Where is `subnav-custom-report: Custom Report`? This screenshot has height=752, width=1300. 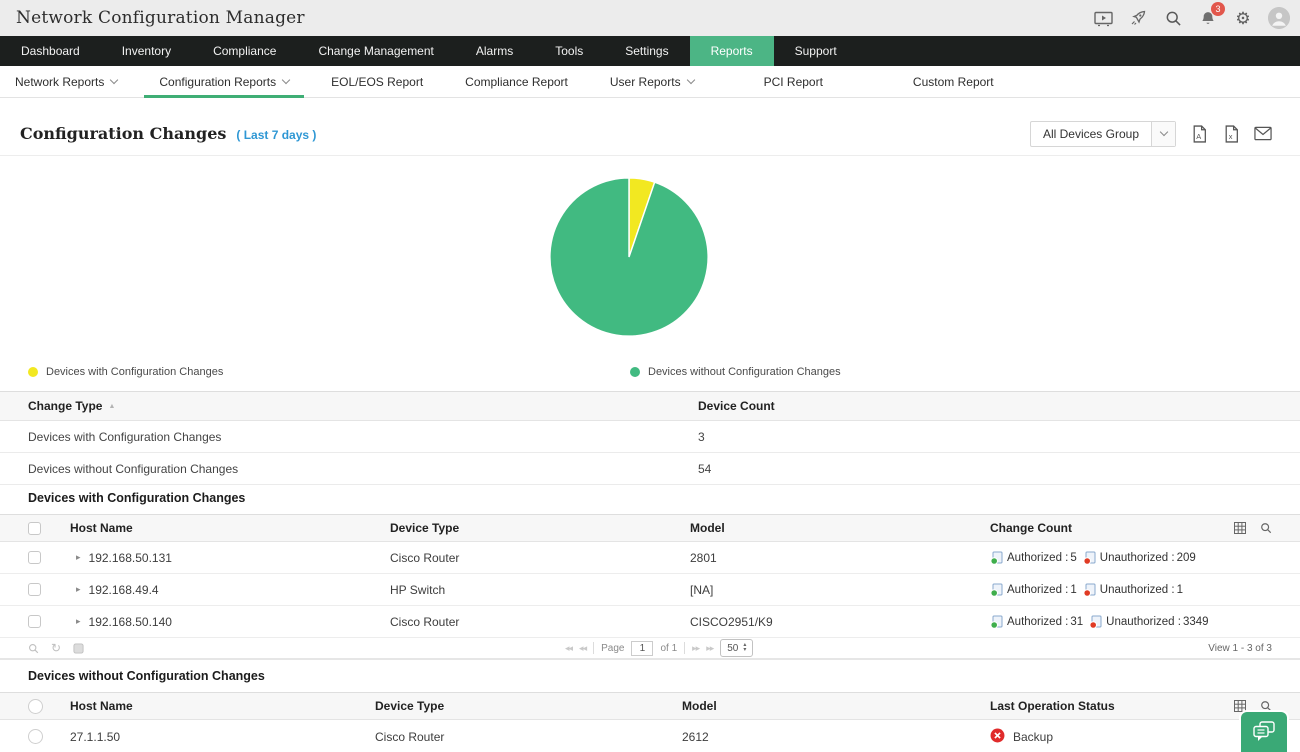 subnav-custom-report: Custom Report is located at coordinates (953, 81).